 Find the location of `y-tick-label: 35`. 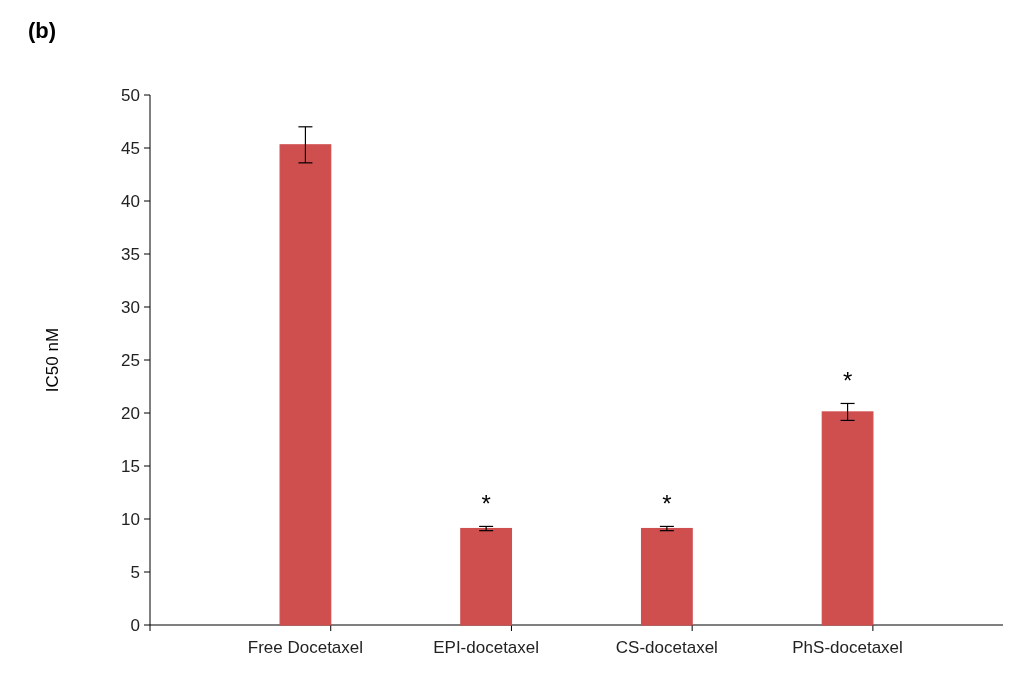

y-tick-label: 35 is located at coordinates (130, 254).